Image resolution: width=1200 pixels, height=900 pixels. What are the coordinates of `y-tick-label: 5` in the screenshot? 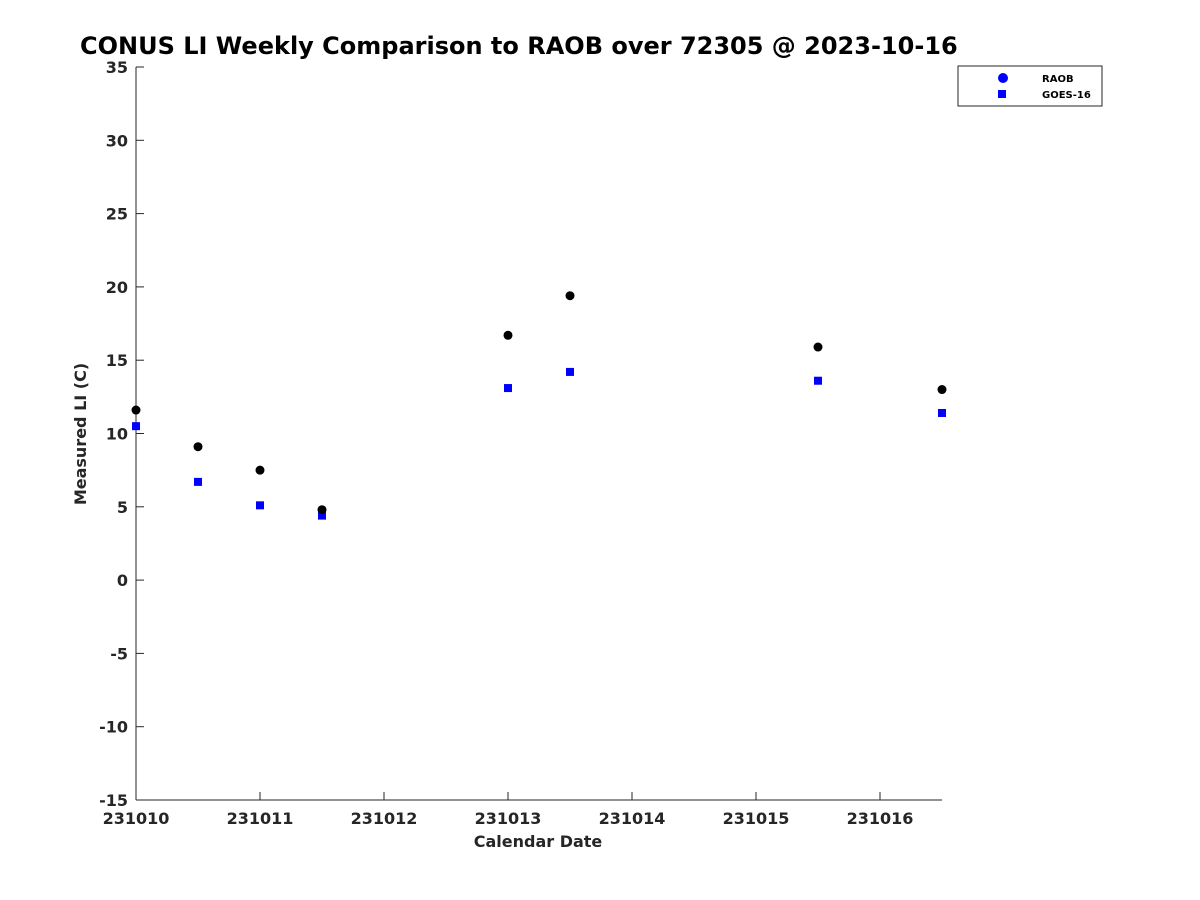 It's located at (122, 507).